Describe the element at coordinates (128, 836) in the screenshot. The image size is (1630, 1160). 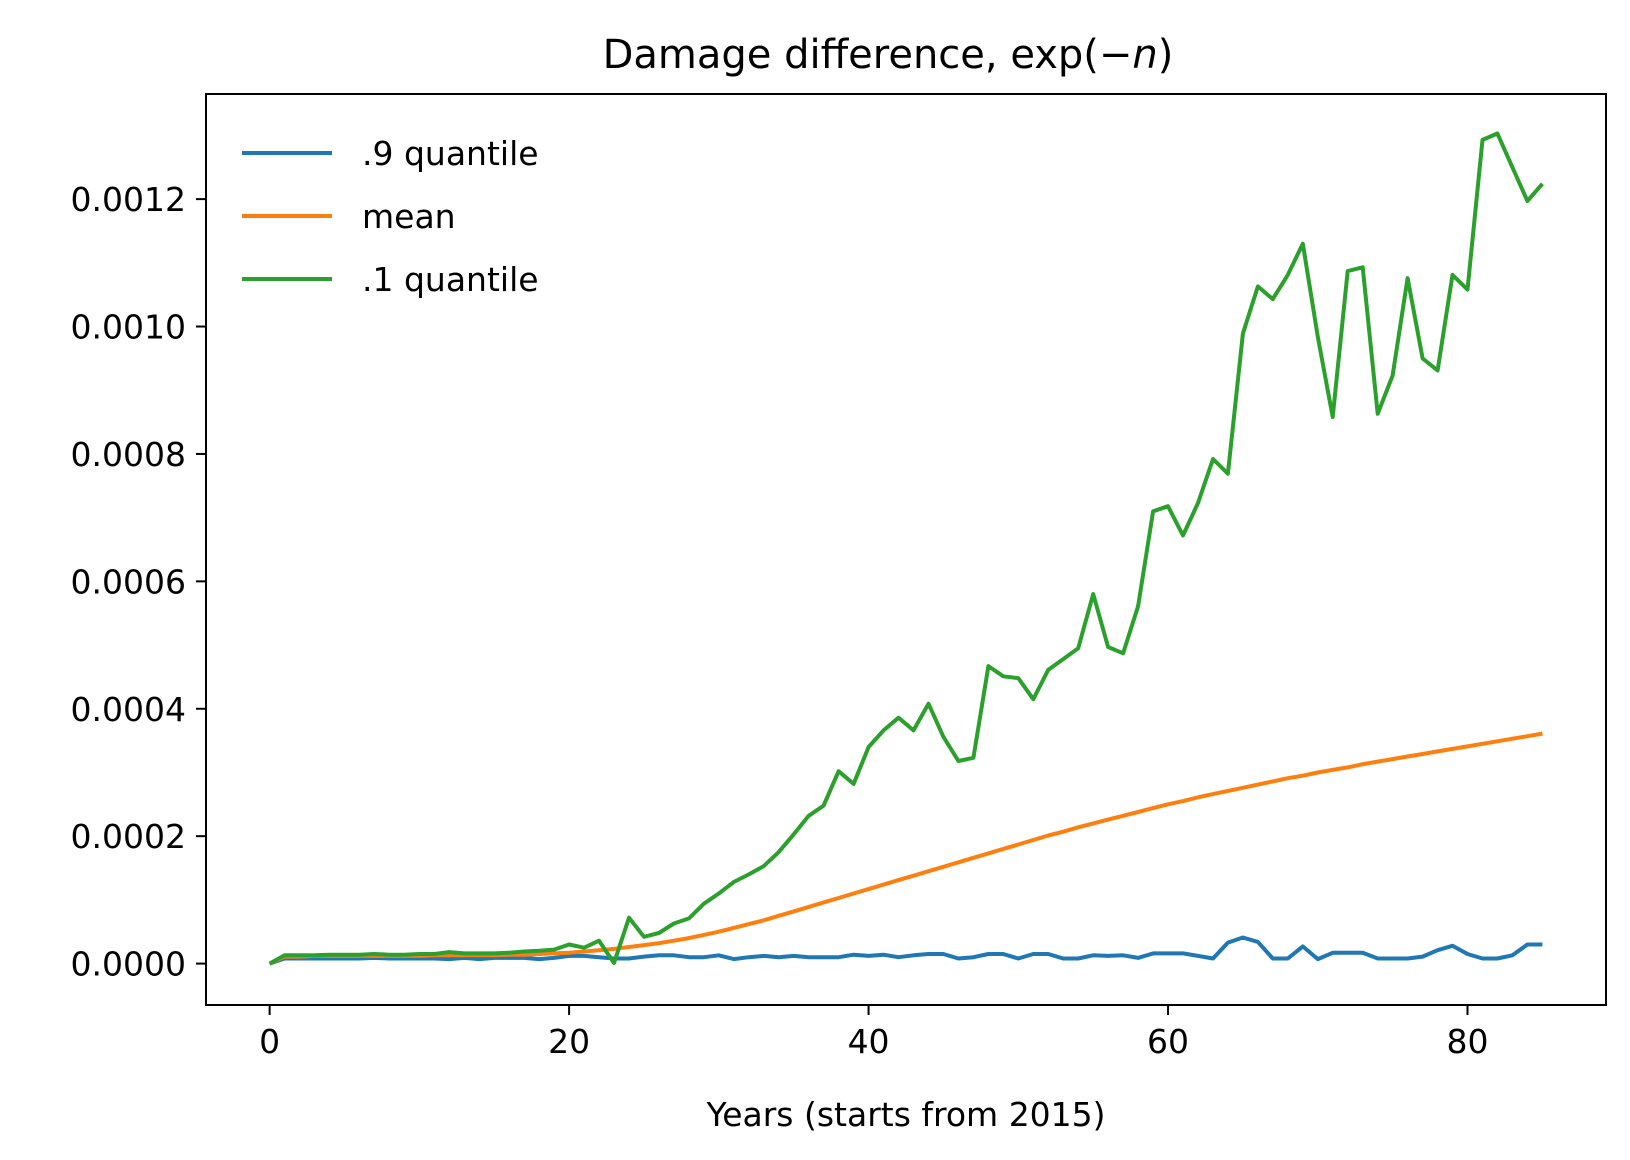
I see `y-tick-label: 0.0002` at that location.